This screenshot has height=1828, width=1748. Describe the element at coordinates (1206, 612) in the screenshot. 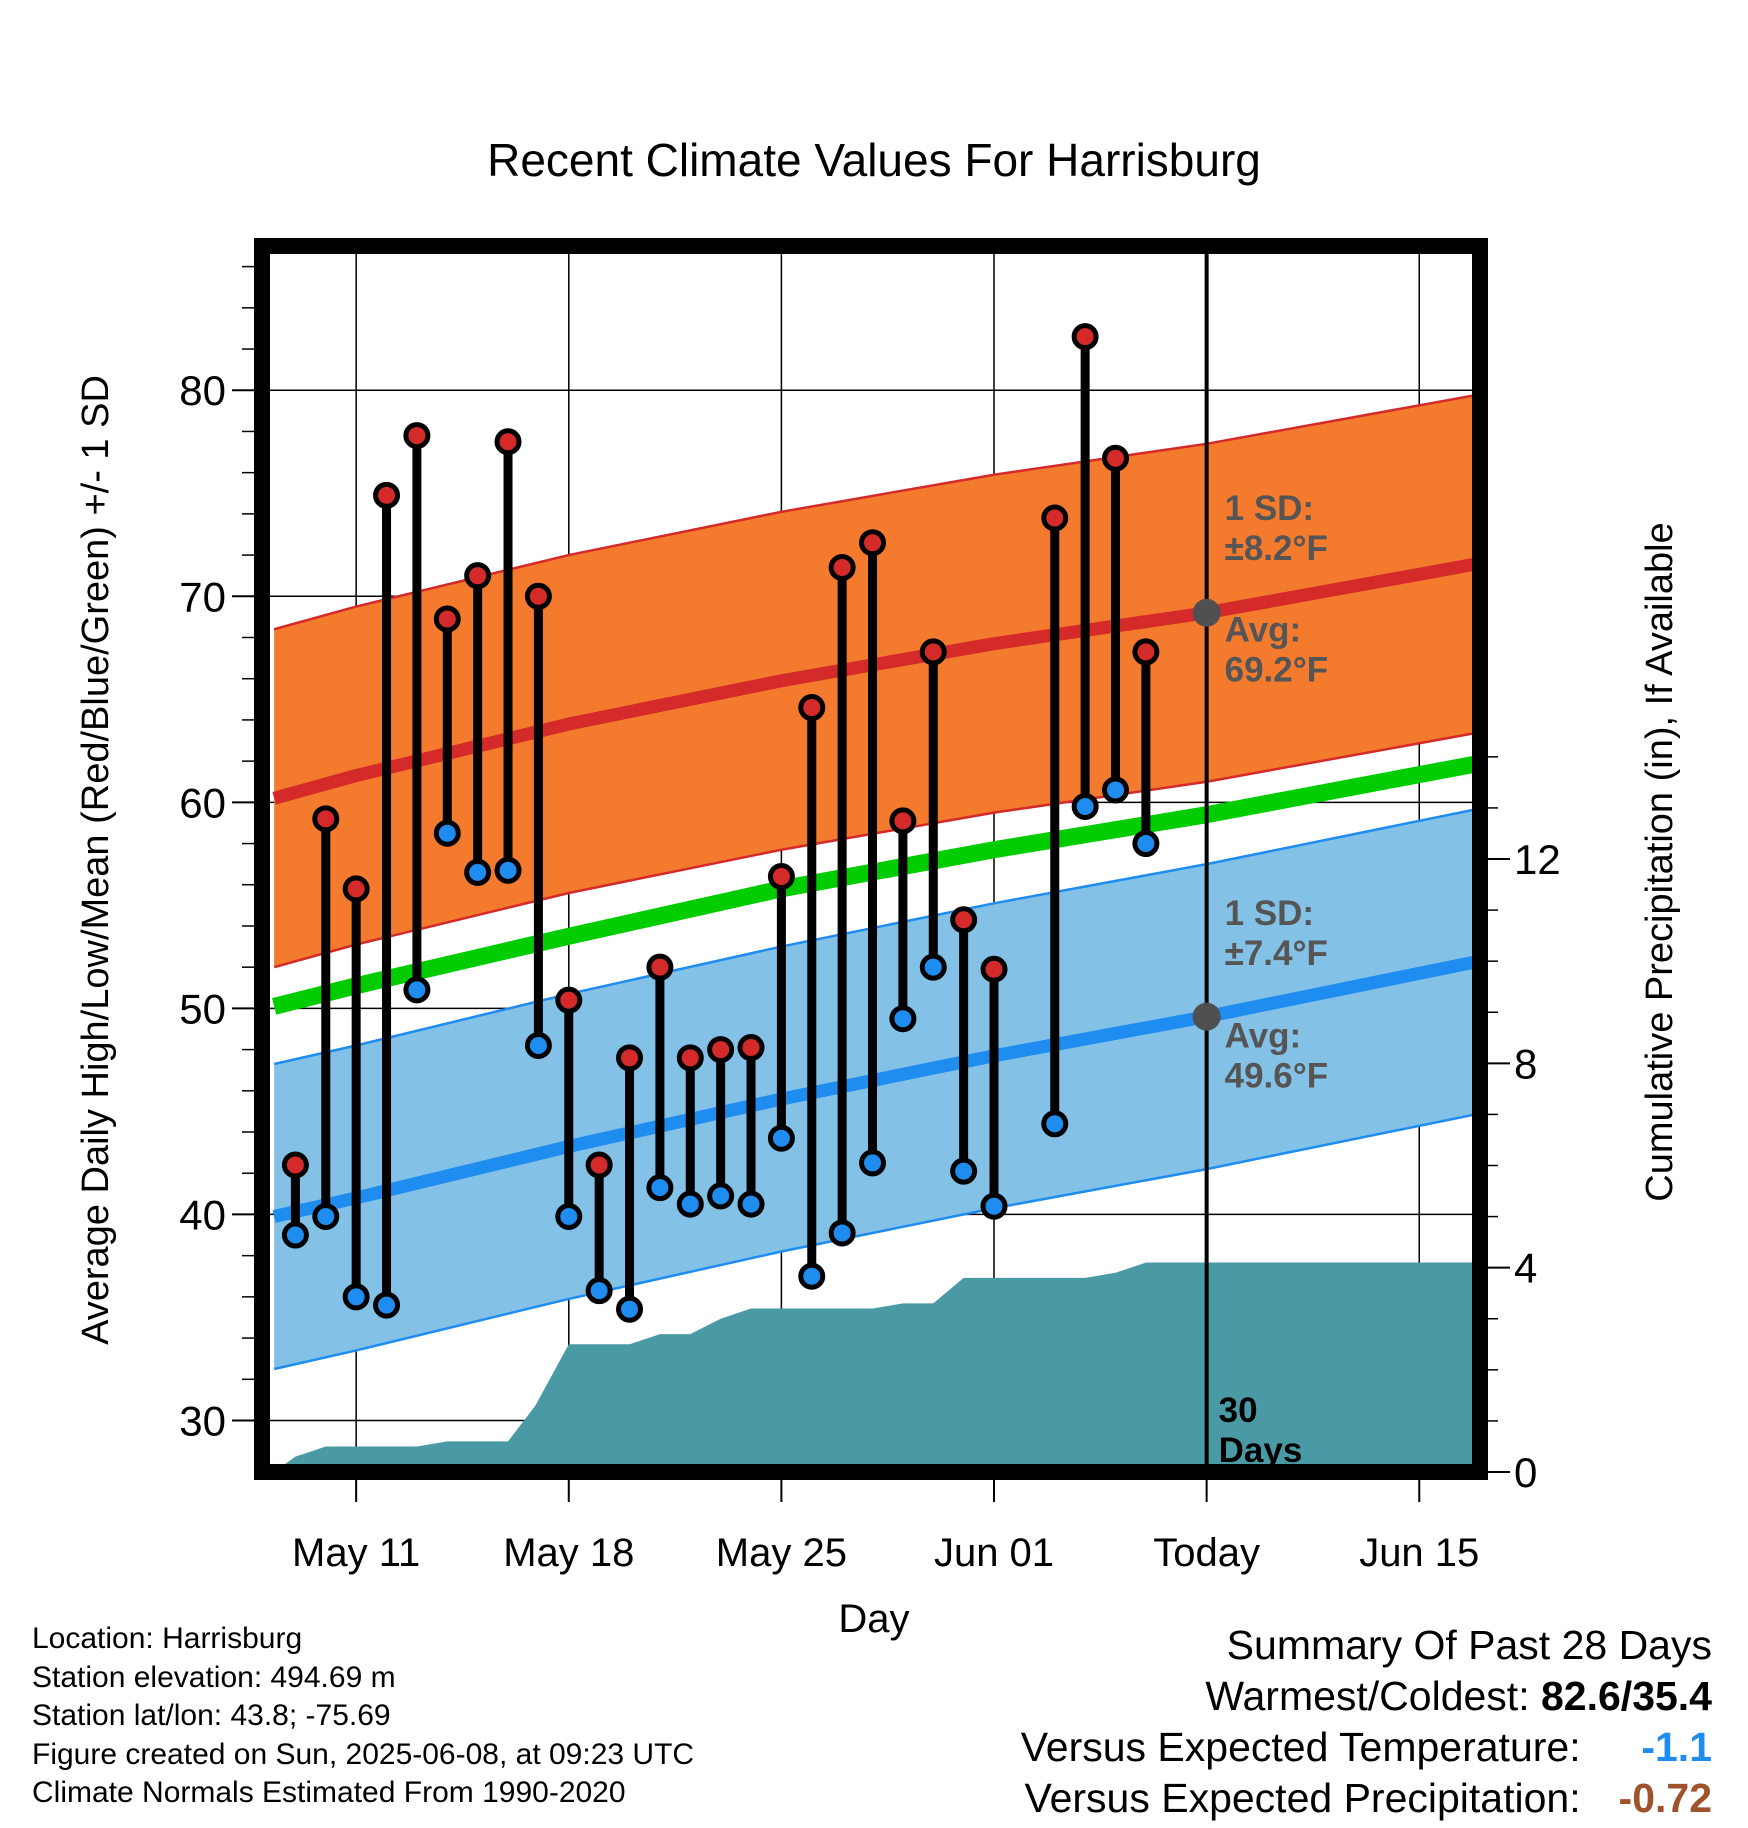

I see `today-avg-high-marker` at that location.